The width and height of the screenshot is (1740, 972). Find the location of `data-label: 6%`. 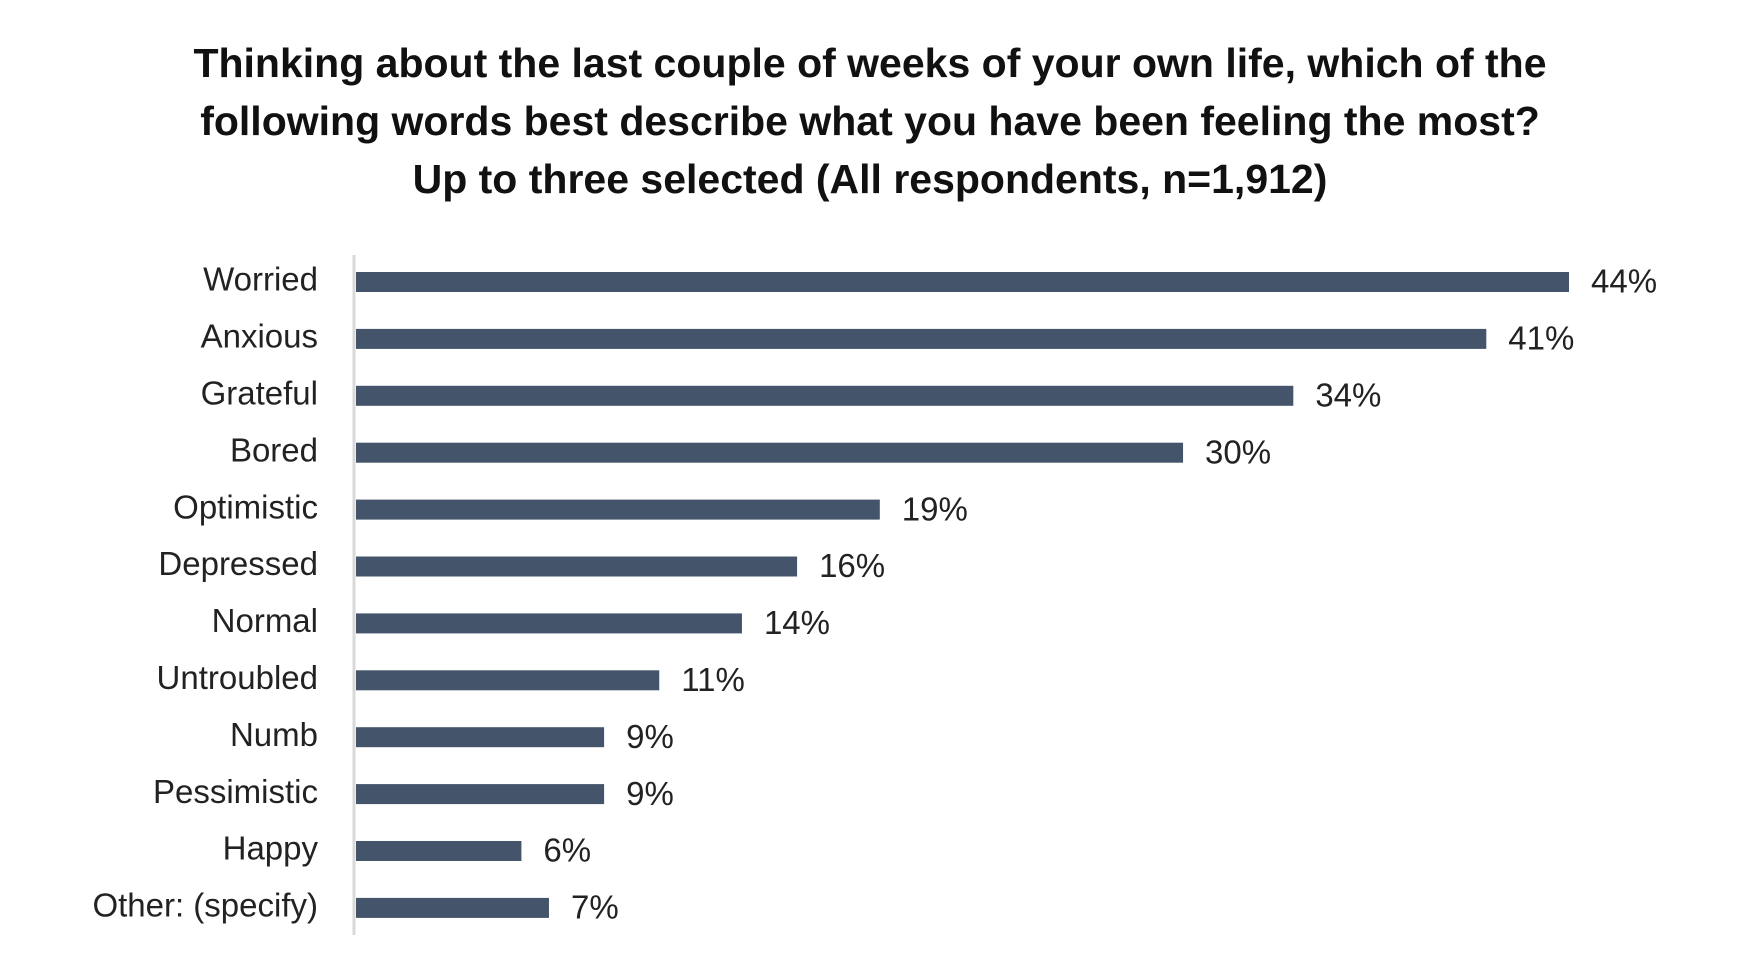

data-label: 6% is located at coordinates (567, 850).